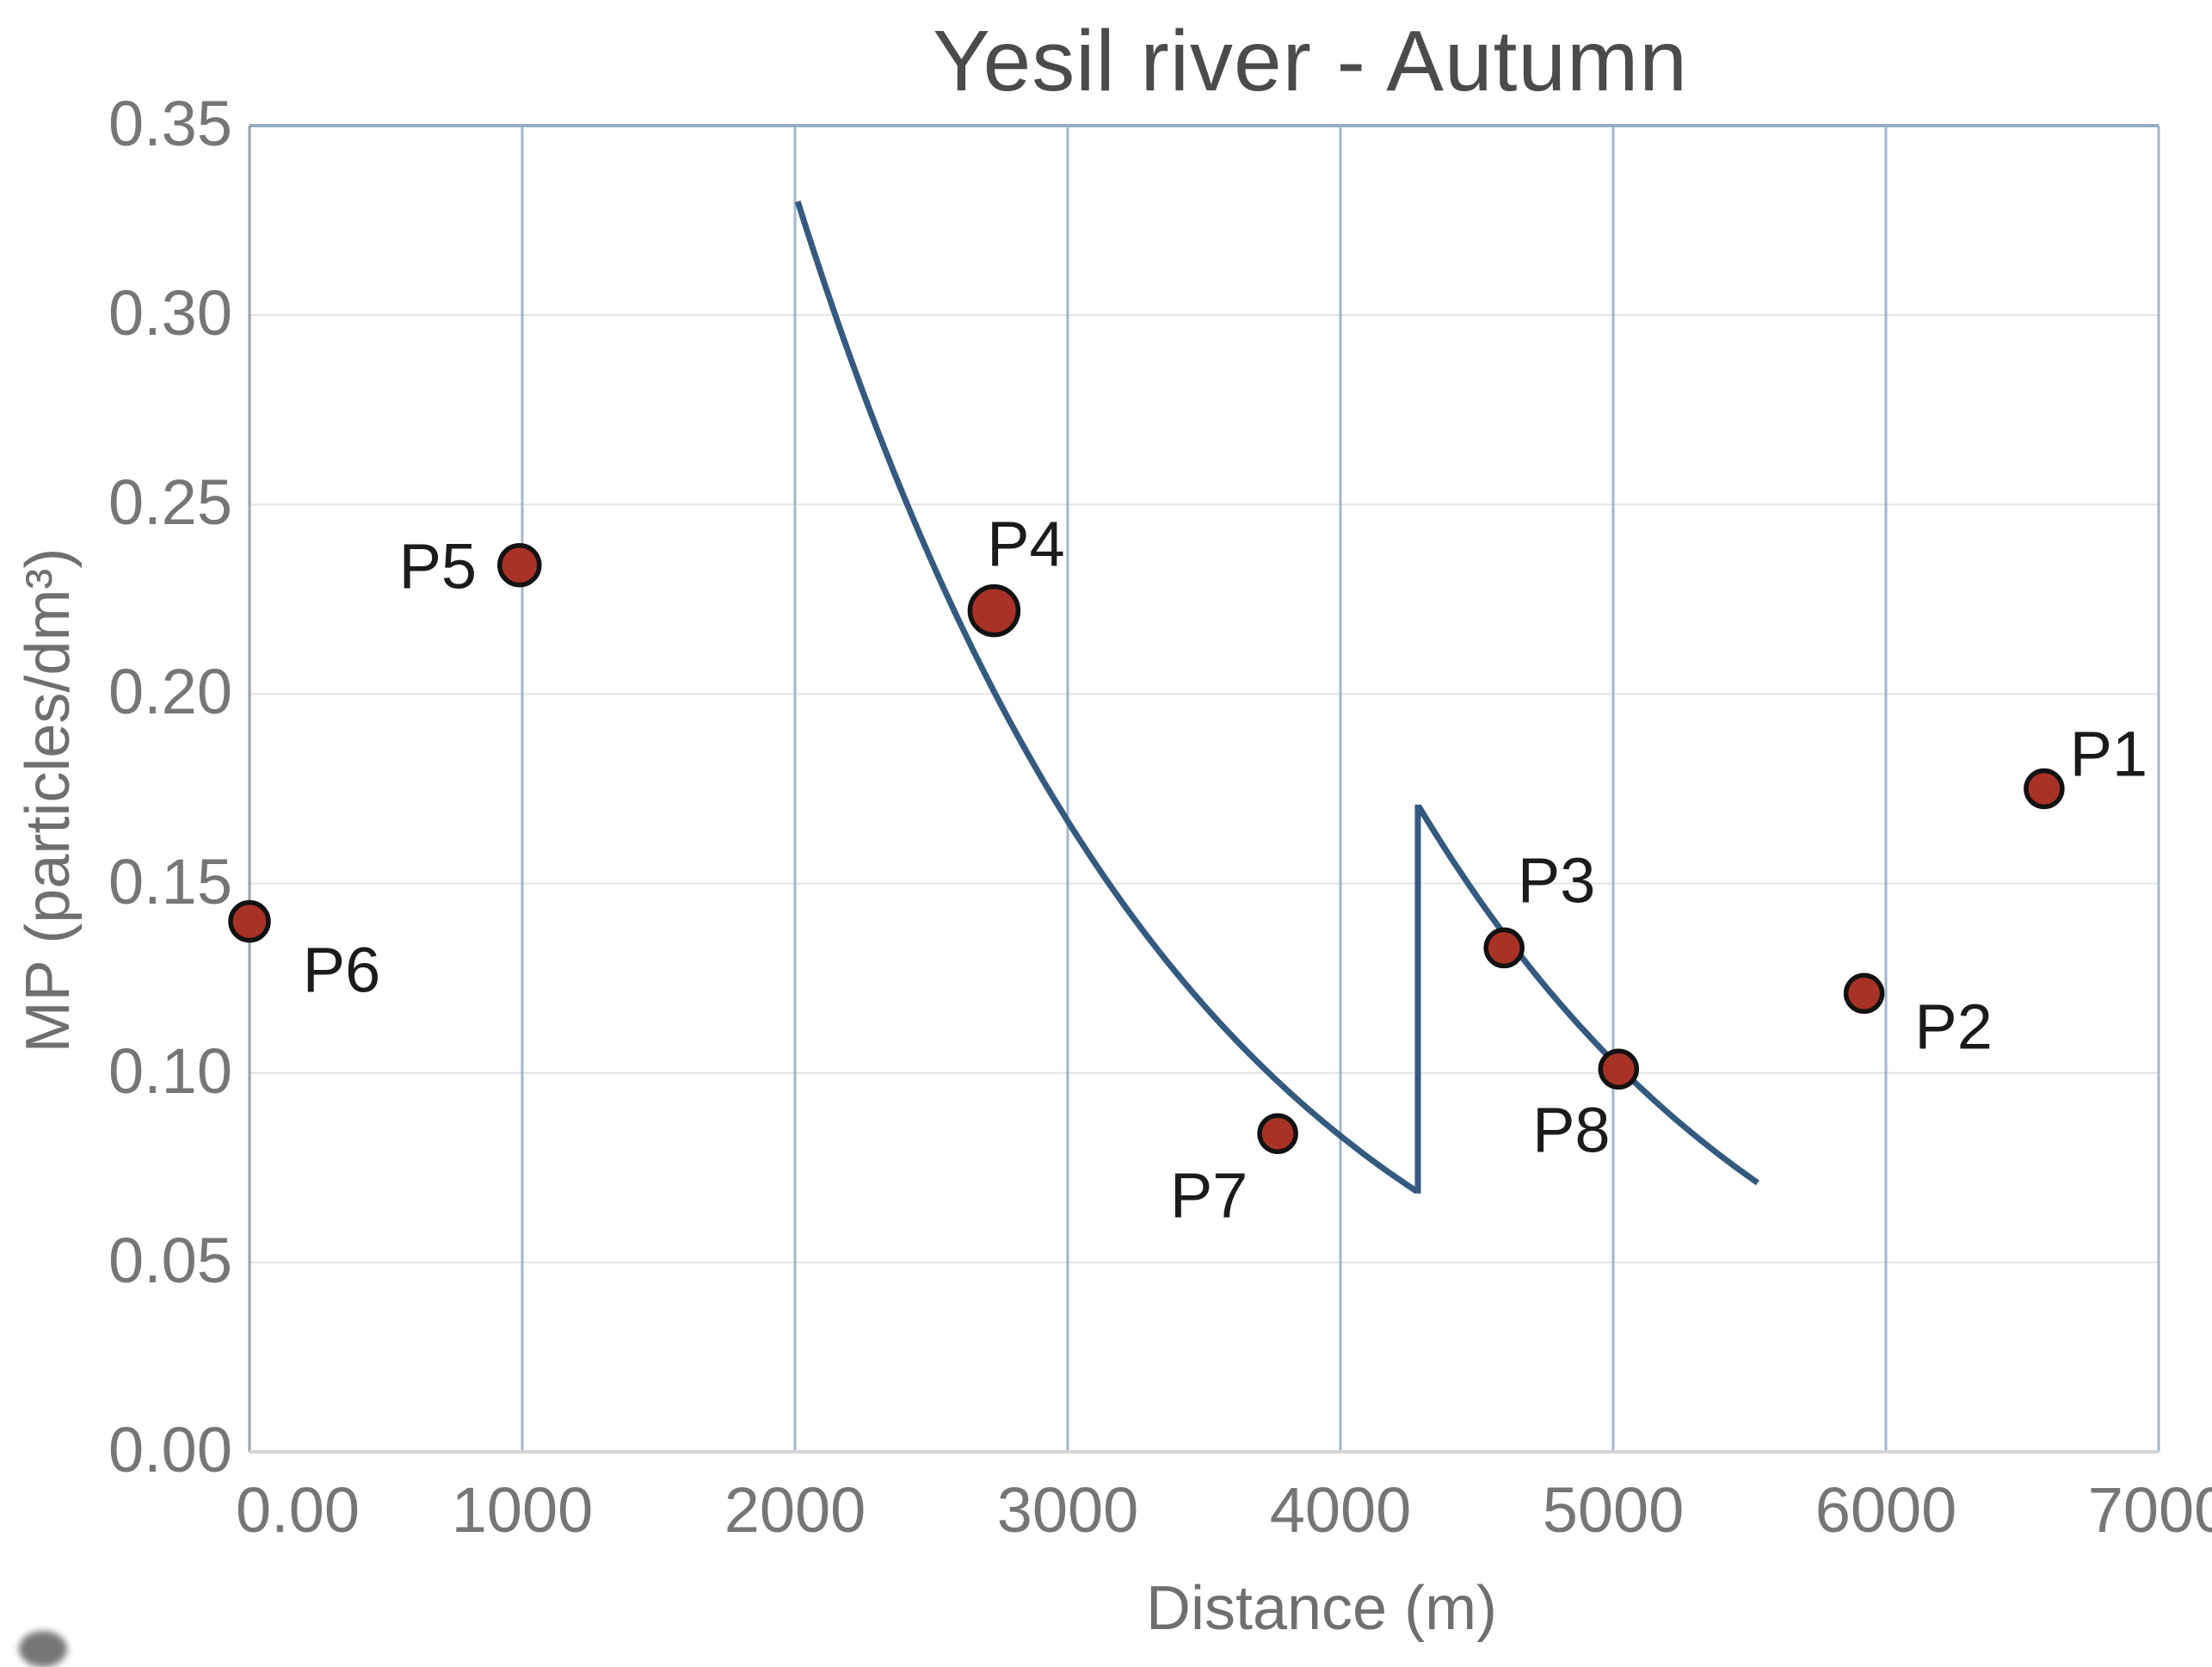 The width and height of the screenshot is (2212, 1667). Describe the element at coordinates (2108, 753) in the screenshot. I see `point-label-P1: P1` at that location.